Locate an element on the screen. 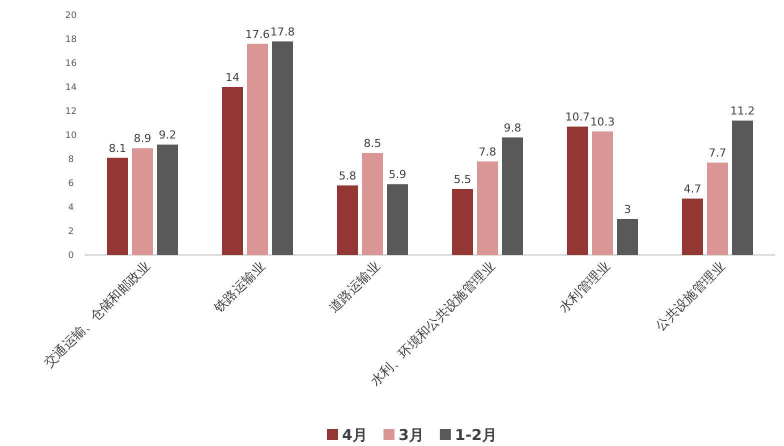  data-label: 8.5 is located at coordinates (373, 143).